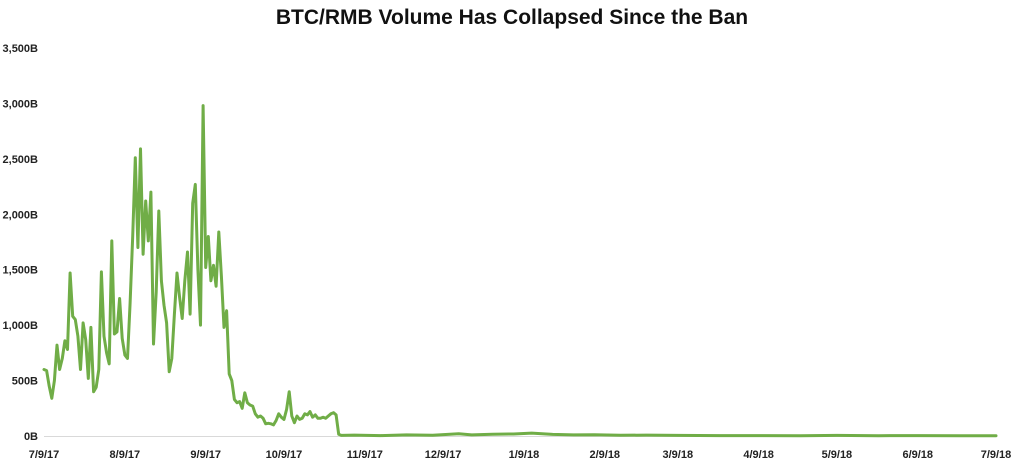 The height and width of the screenshot is (470, 1024). What do you see at coordinates (44, 455) in the screenshot?
I see `x-tick-label: 7/9/17` at bounding box center [44, 455].